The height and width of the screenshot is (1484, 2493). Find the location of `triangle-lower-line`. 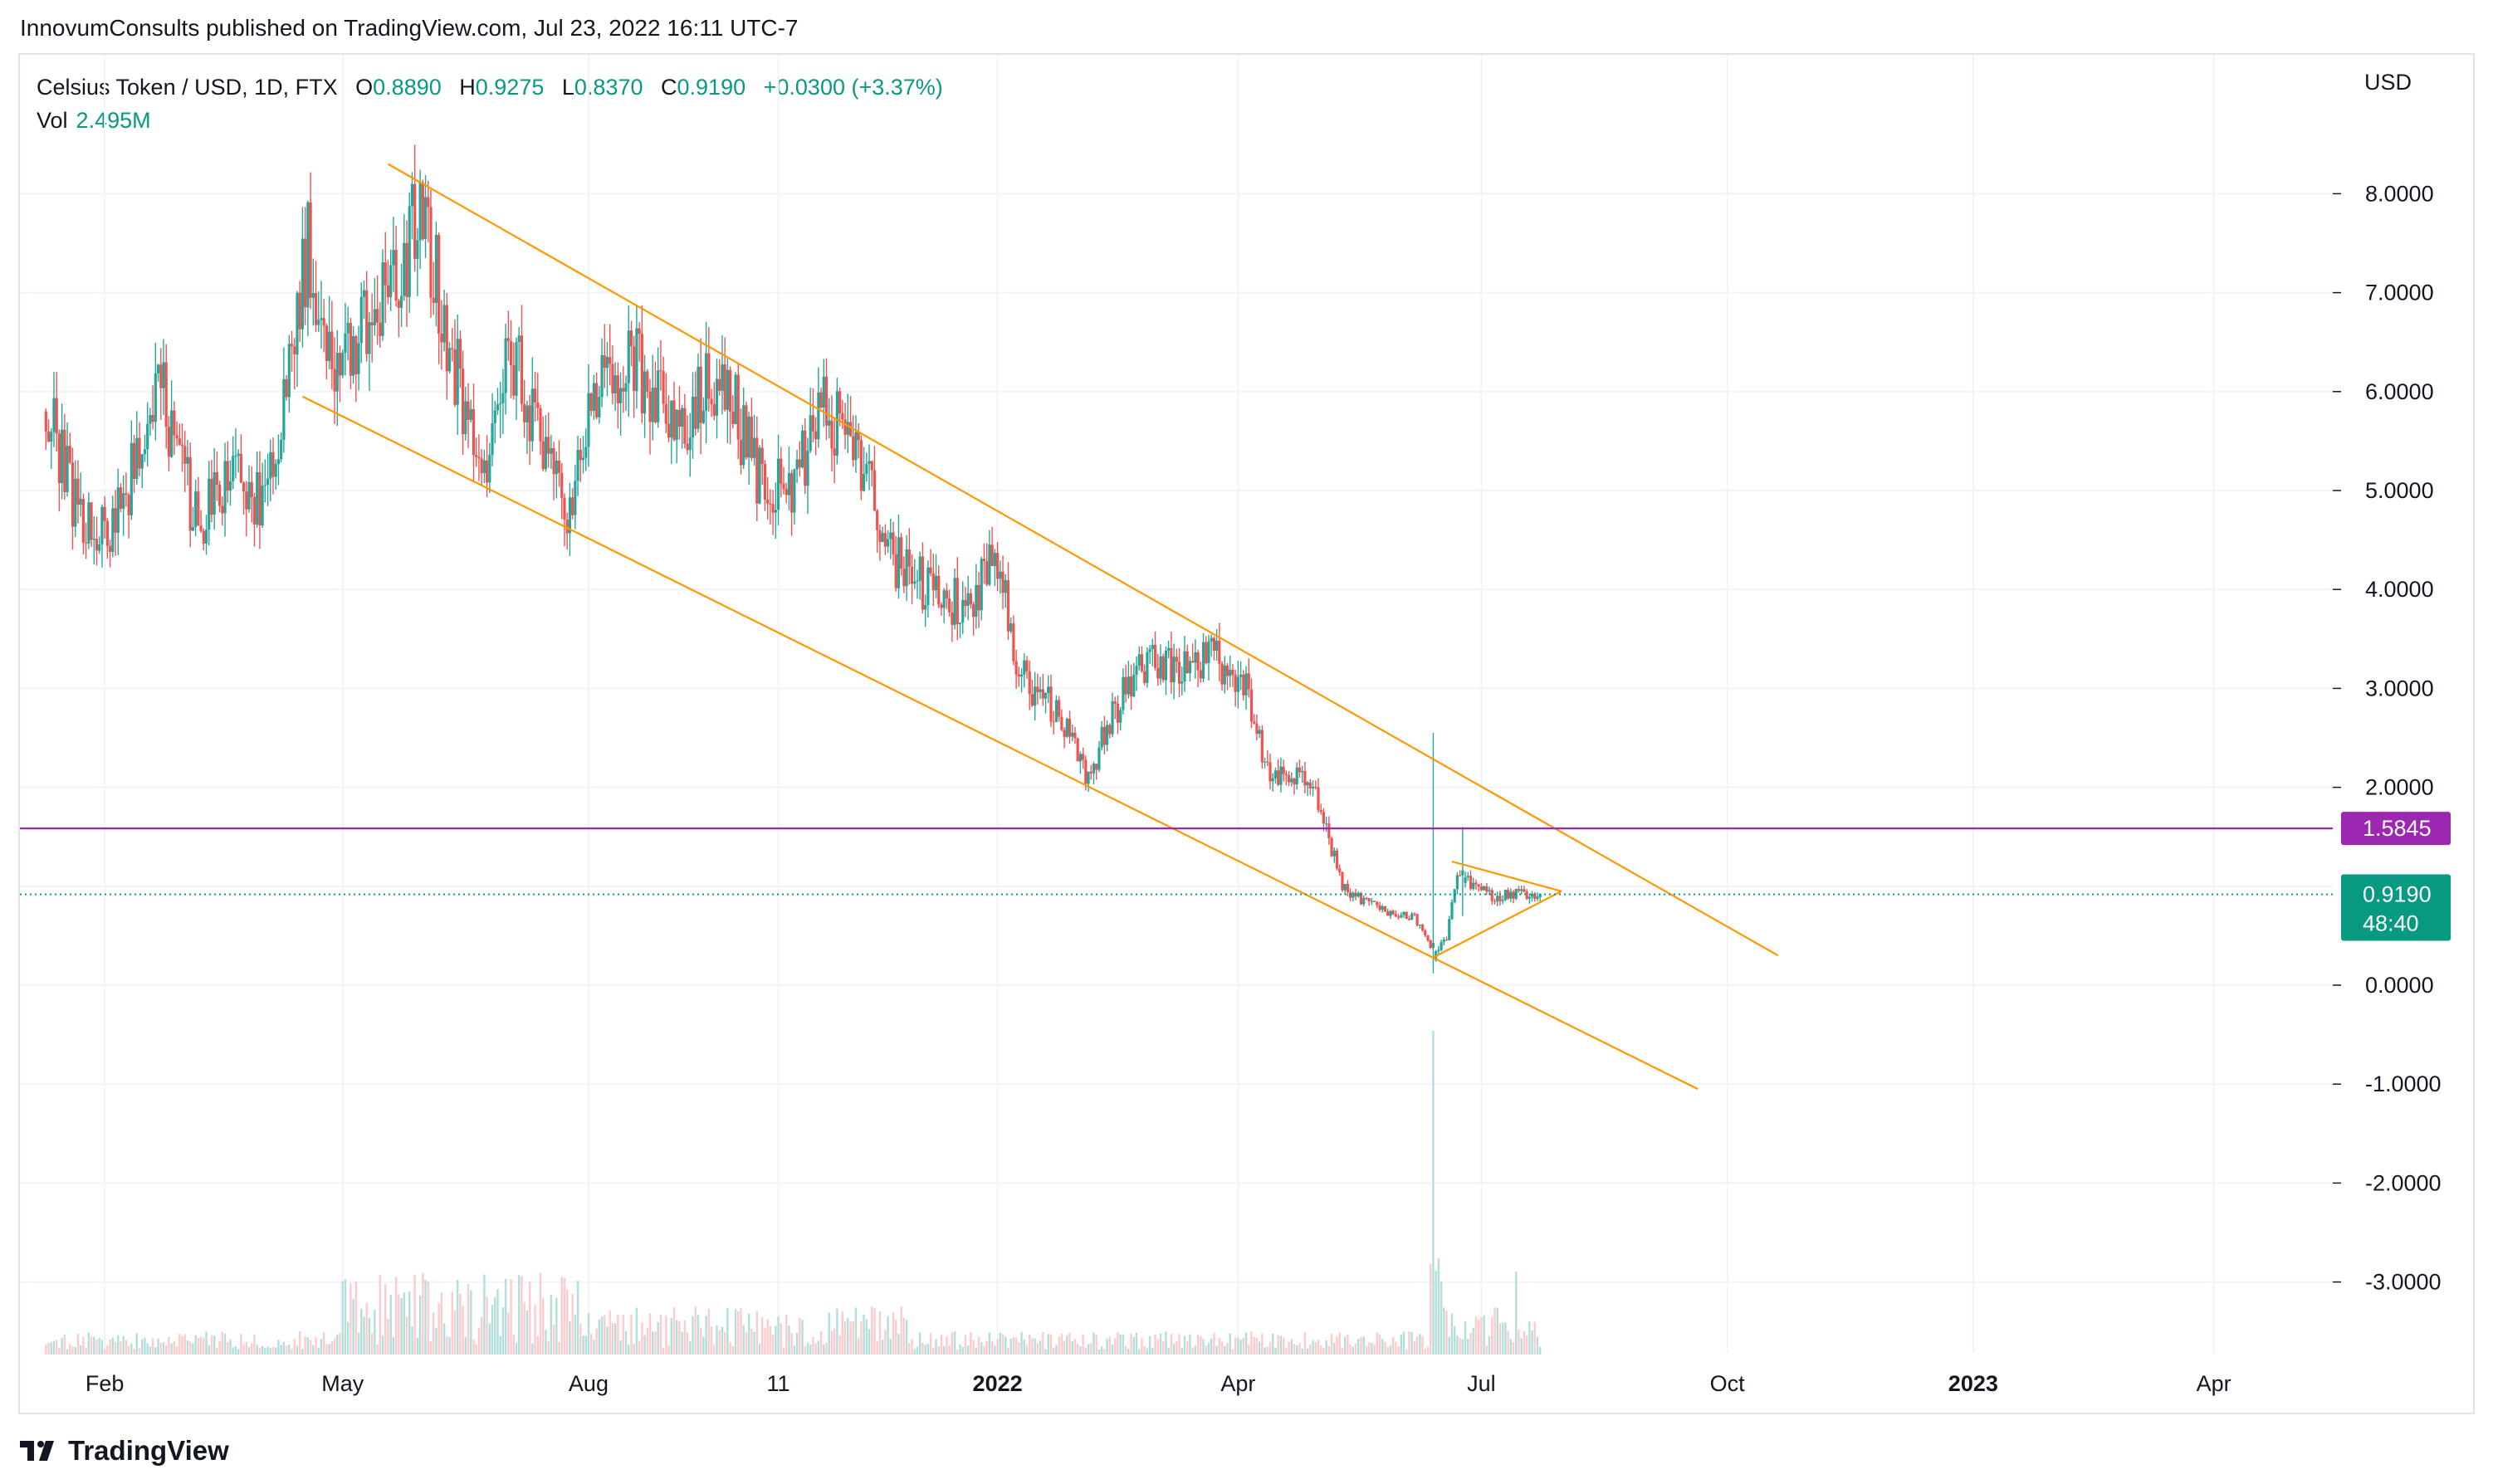

triangle-lower-line is located at coordinates (1497, 924).